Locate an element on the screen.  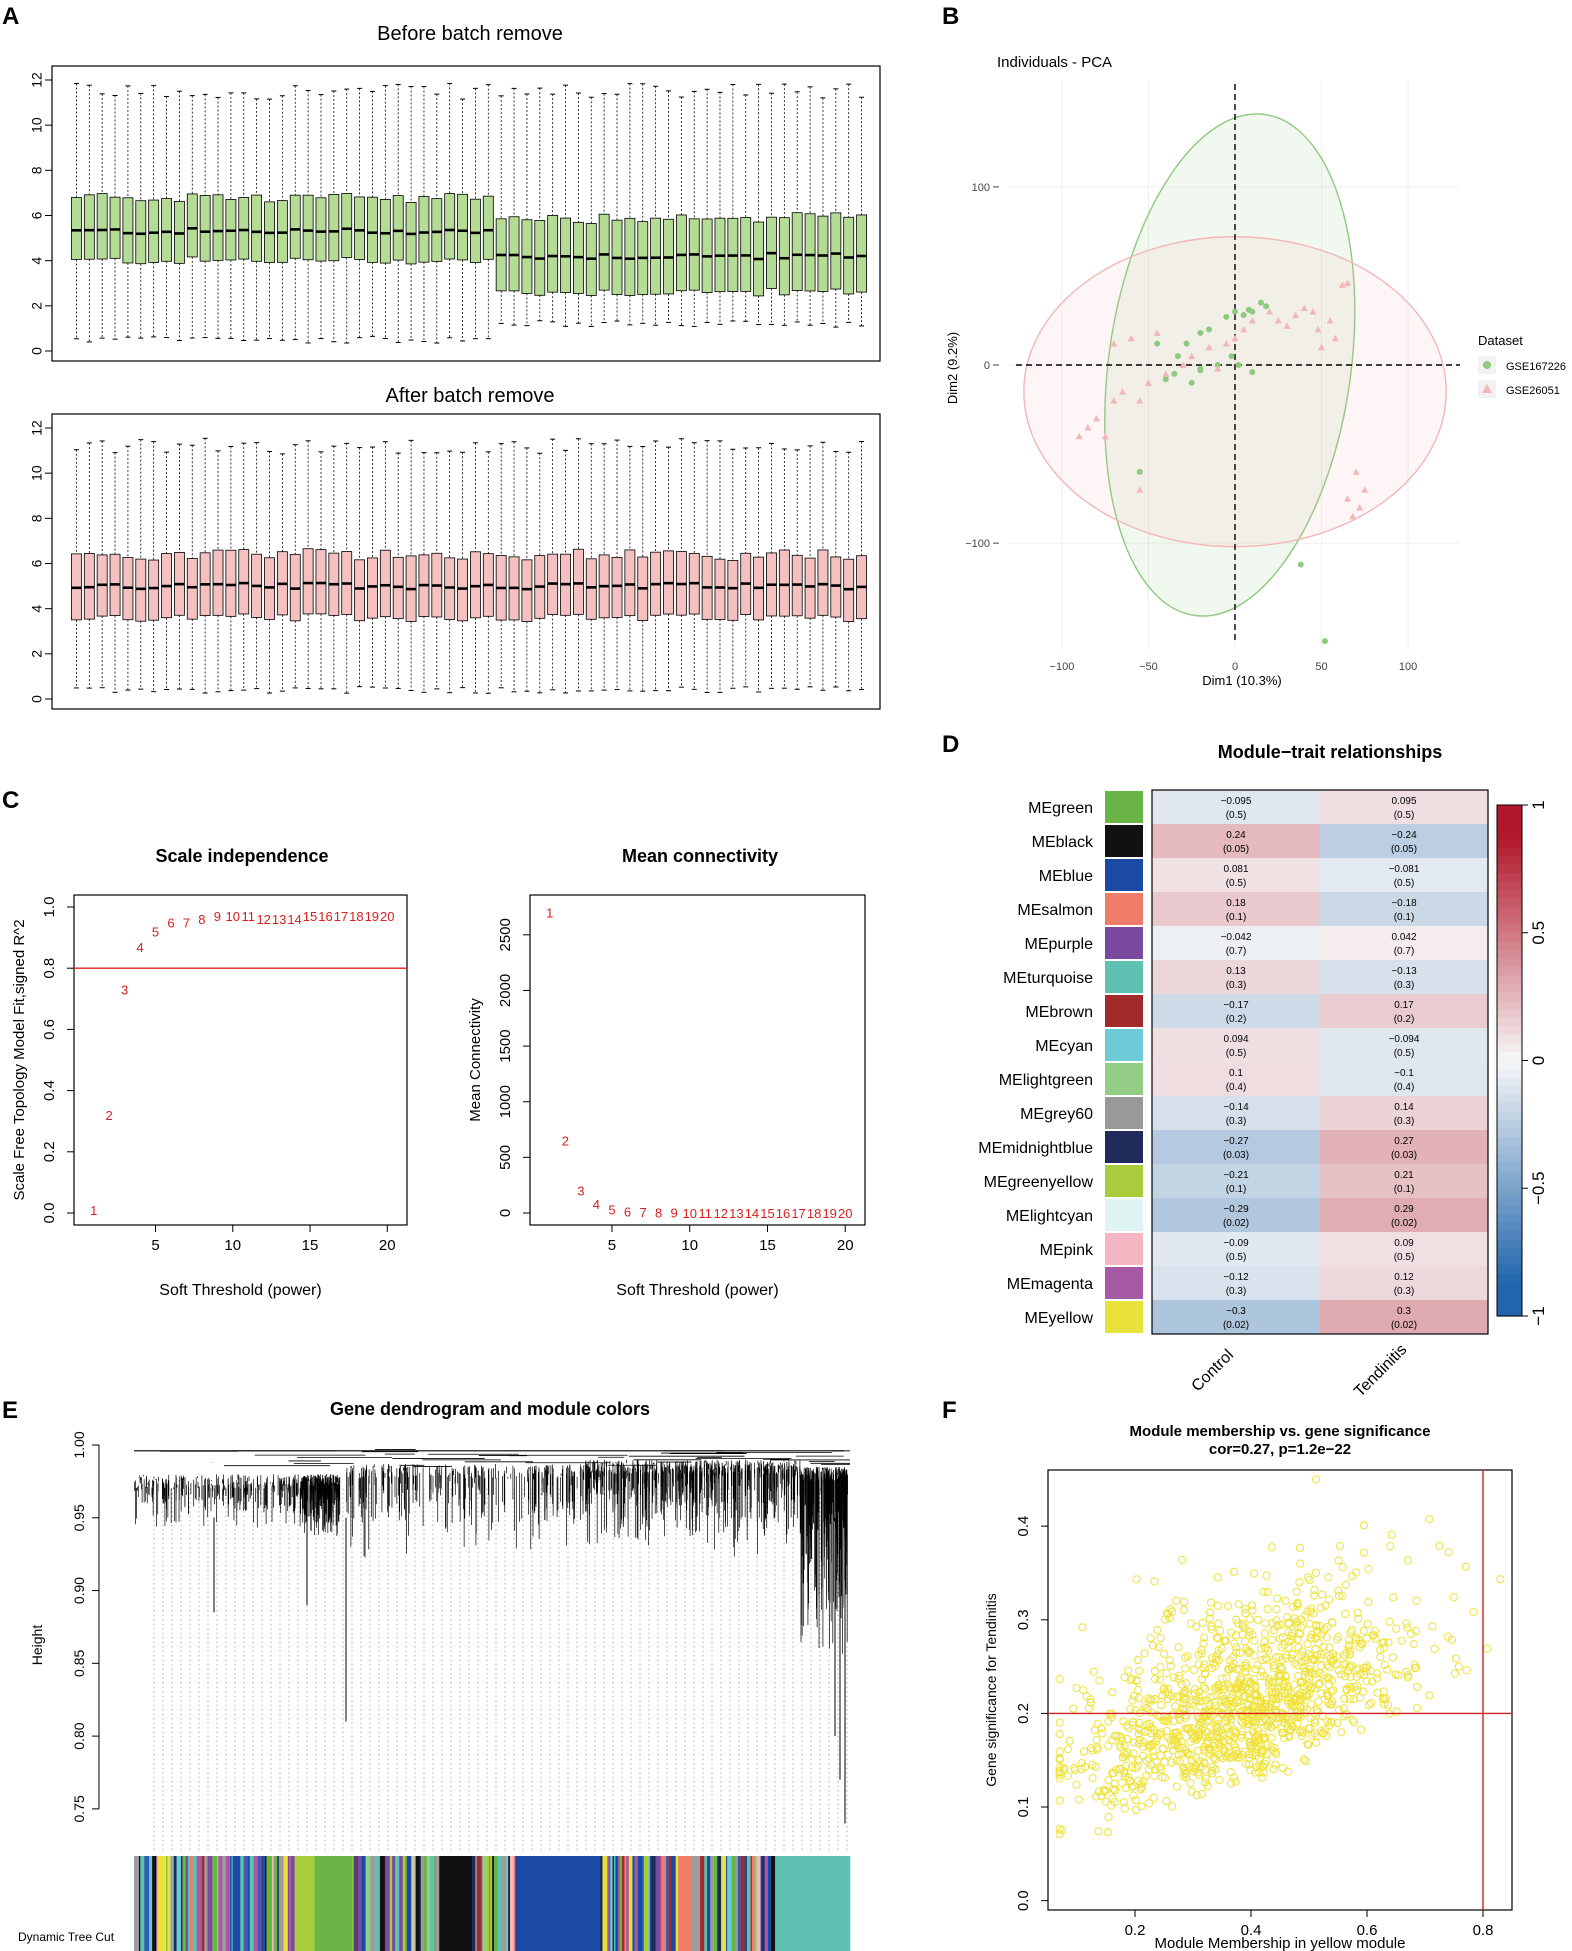
pca-x-tick-label: 100 is located at coordinates (1408, 667).